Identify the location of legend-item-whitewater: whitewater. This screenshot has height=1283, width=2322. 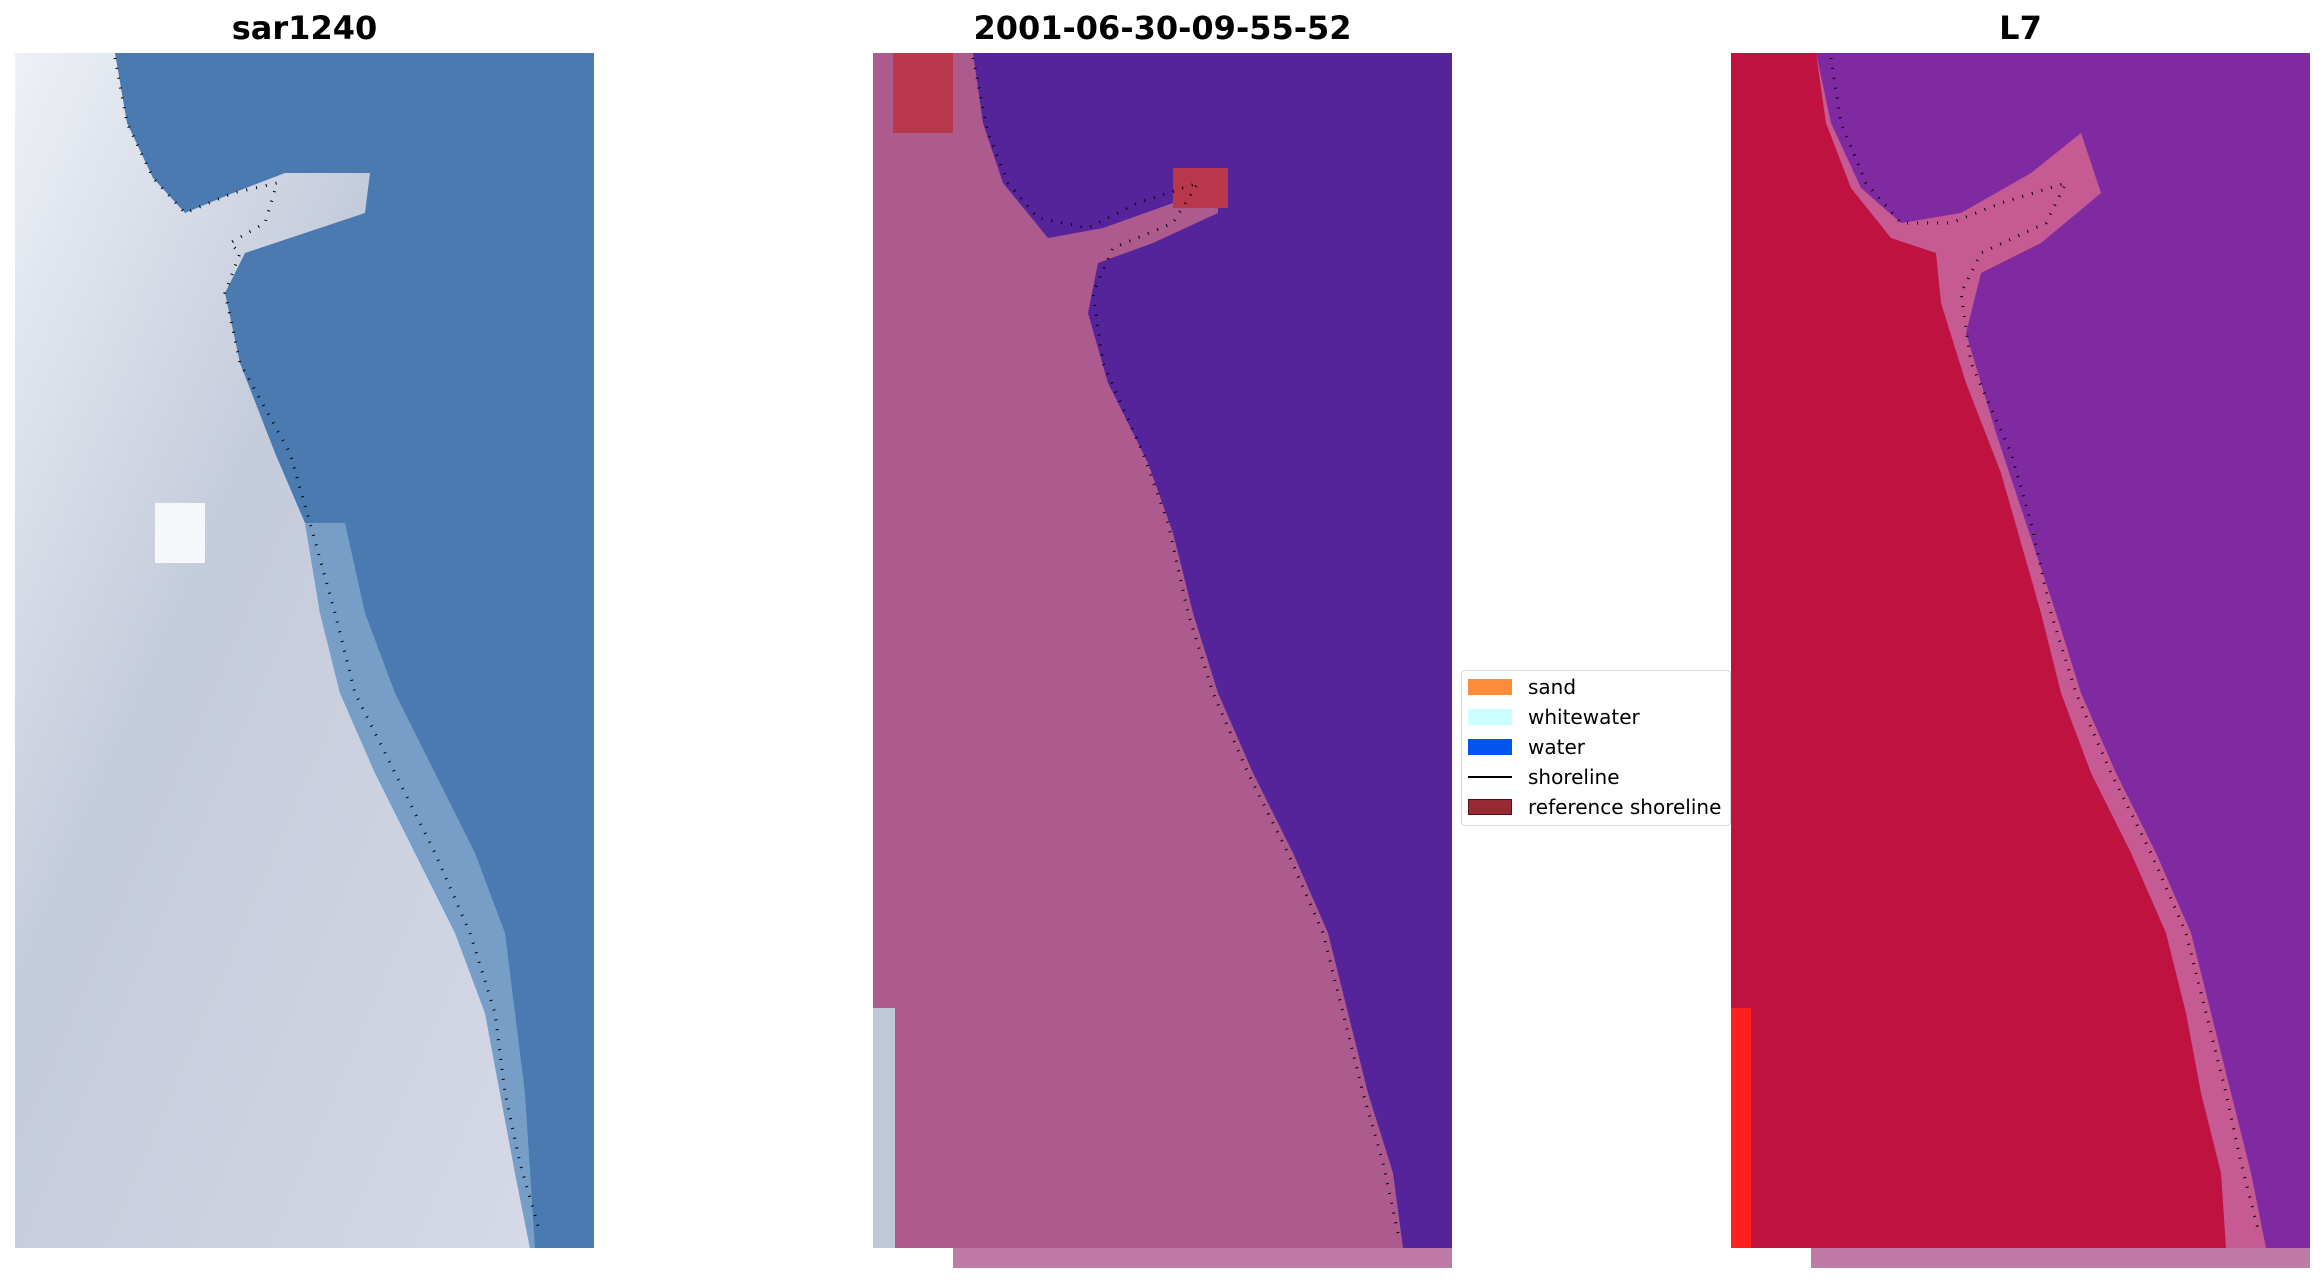
(1596, 717).